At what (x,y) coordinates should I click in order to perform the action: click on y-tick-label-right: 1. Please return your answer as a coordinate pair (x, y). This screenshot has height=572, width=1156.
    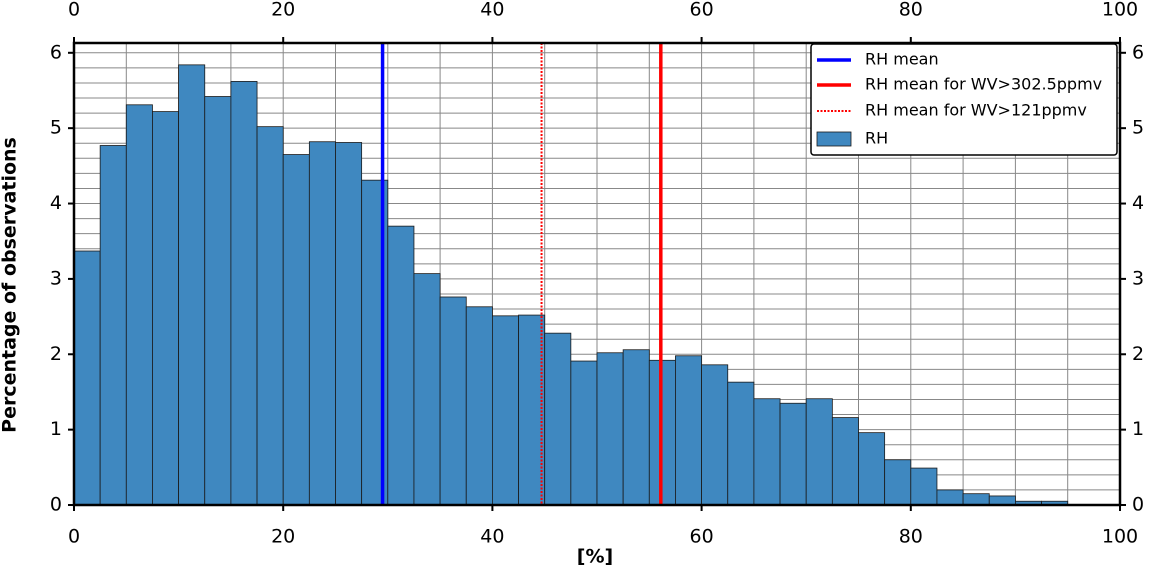
    Looking at the image, I should click on (1138, 429).